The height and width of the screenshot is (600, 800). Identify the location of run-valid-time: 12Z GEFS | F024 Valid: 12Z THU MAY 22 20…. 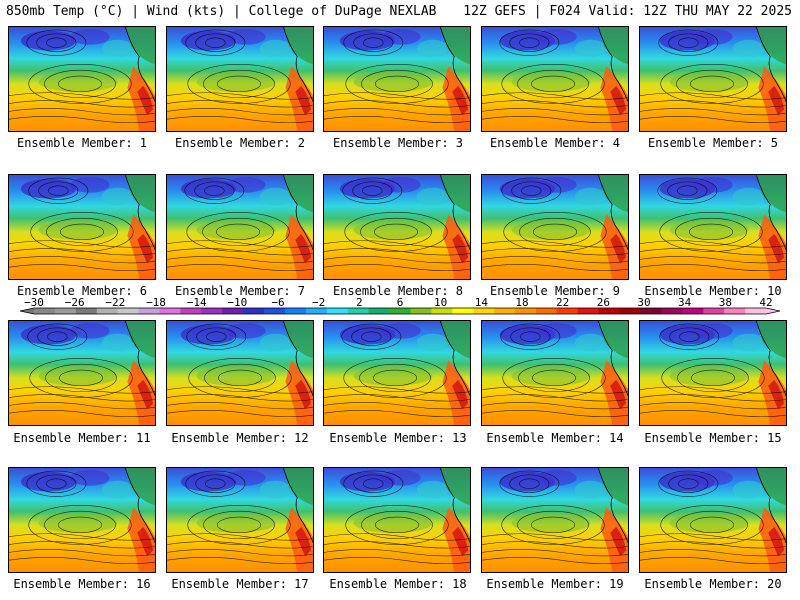
(627, 11).